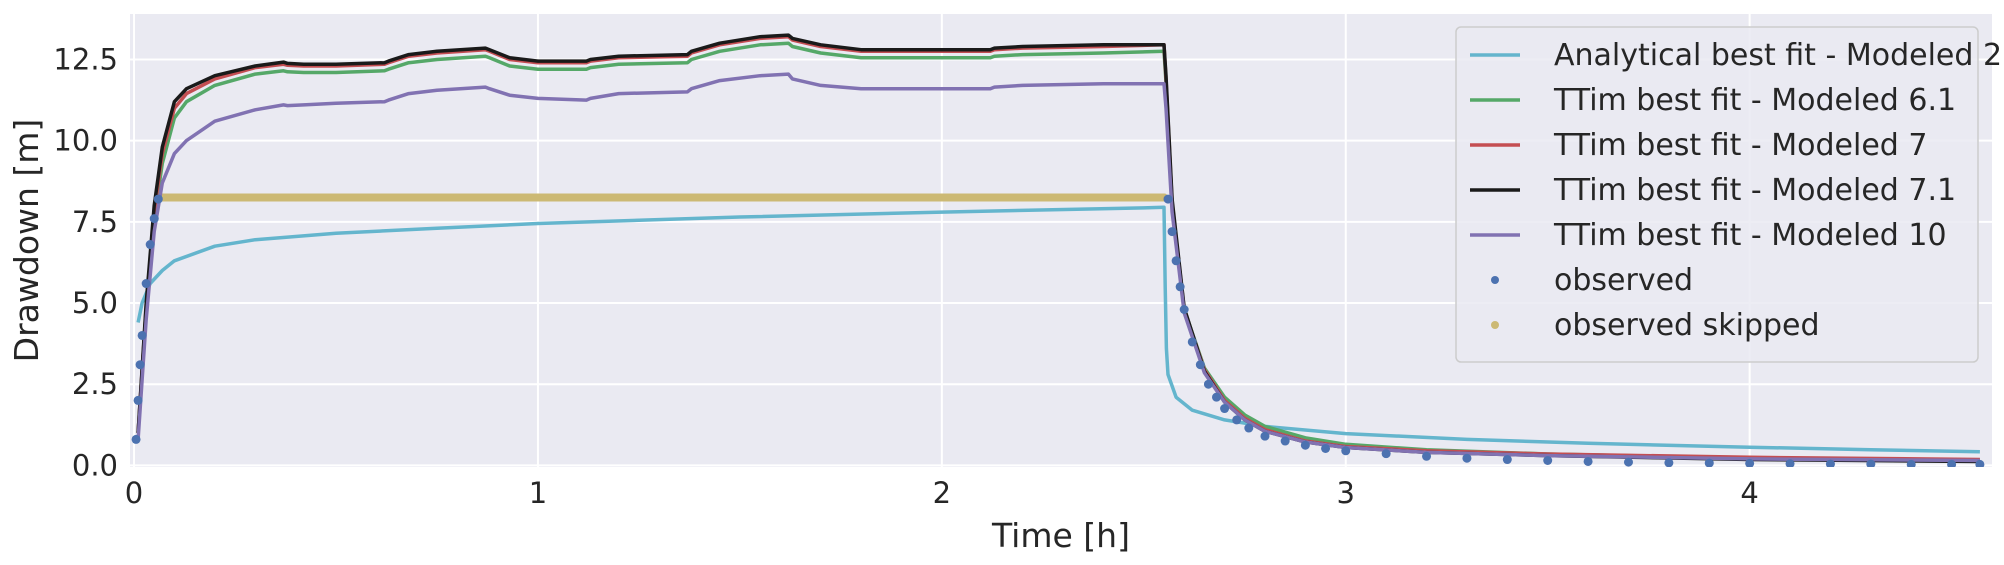 This screenshot has width=2004, height=565. What do you see at coordinates (95, 222) in the screenshot?
I see `y-tick-label: 7.5` at bounding box center [95, 222].